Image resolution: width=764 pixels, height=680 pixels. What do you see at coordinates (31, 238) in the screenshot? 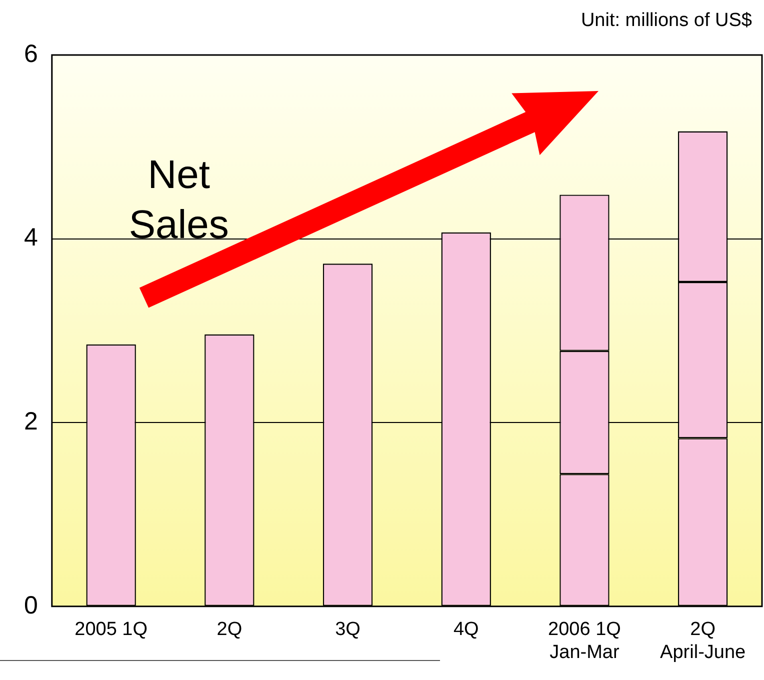
I see `y-tick-label: 4` at bounding box center [31, 238].